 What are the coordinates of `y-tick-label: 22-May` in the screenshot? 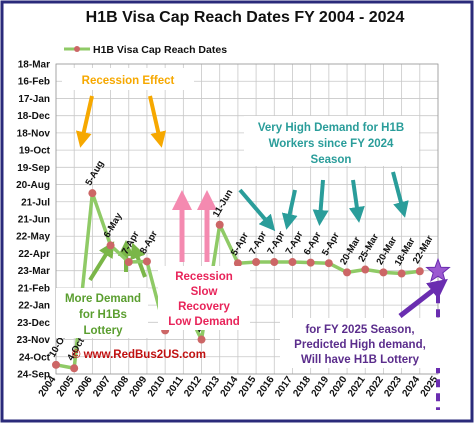 It's located at (33, 237).